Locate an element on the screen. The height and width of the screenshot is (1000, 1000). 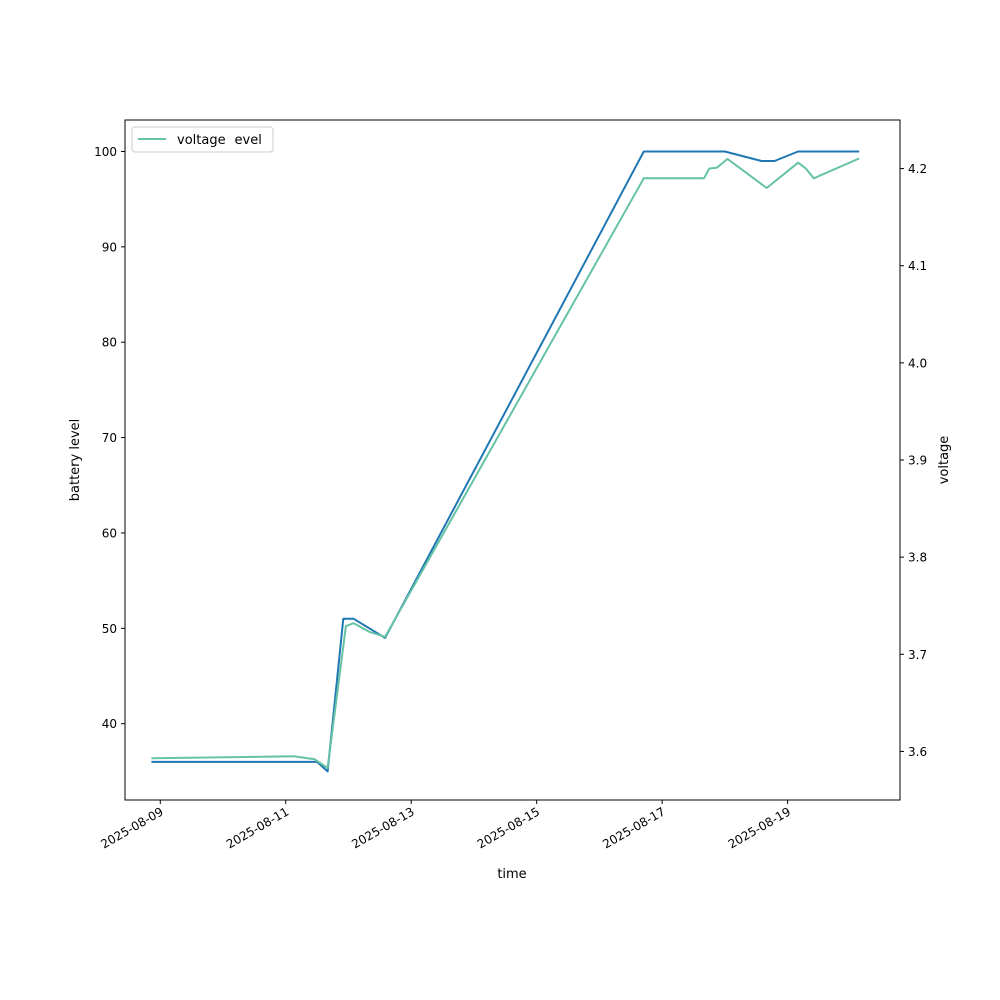
legend-overlap-mask is located at coordinates (203, 139).